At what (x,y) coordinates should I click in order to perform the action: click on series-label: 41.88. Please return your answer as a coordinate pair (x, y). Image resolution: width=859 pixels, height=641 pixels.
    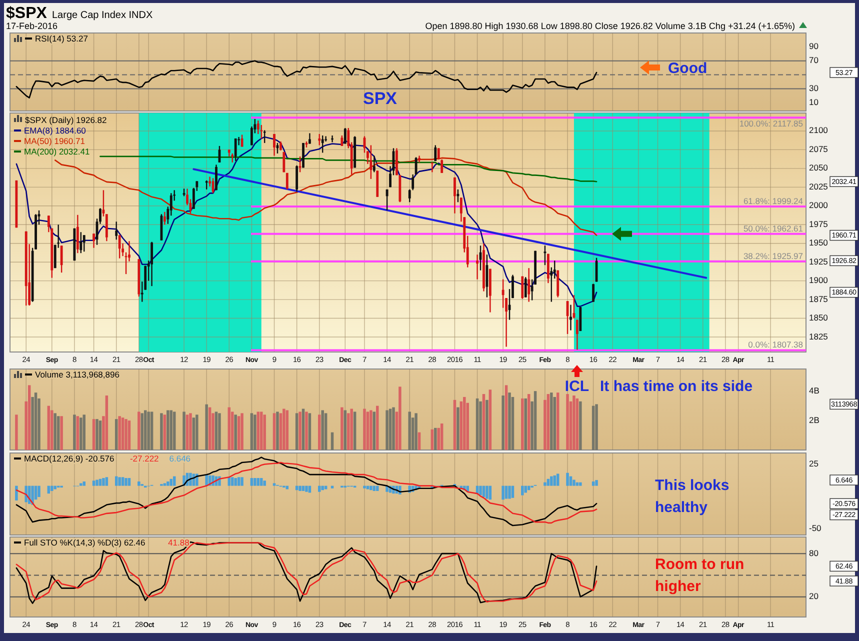
    Looking at the image, I should click on (179, 543).